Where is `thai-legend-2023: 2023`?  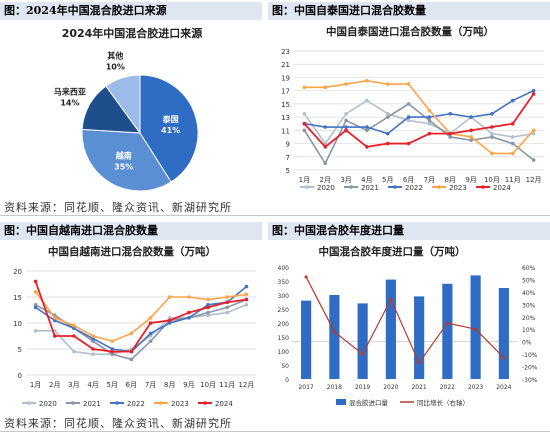
thai-legend-2023: 2023 is located at coordinates (458, 188).